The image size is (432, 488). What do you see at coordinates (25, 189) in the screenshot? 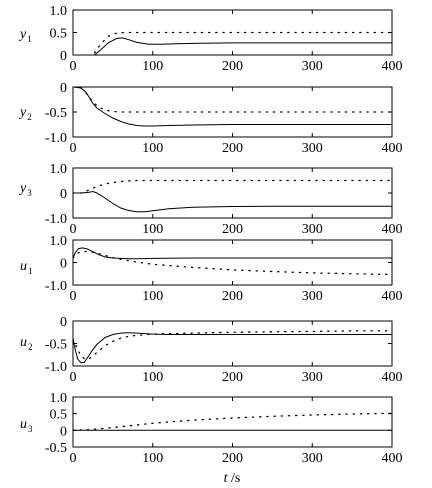
I see `y-axis-label: y3` at bounding box center [25, 189].